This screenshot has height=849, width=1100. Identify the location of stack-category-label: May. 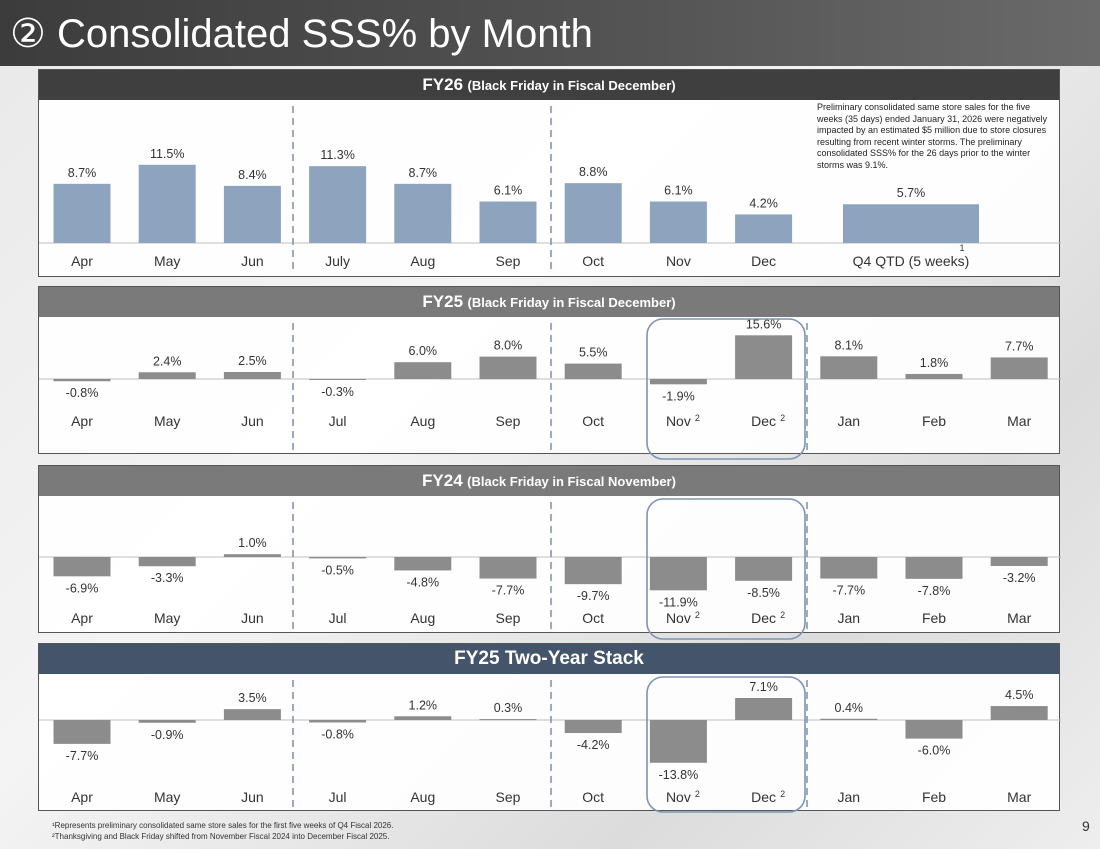
(167, 797).